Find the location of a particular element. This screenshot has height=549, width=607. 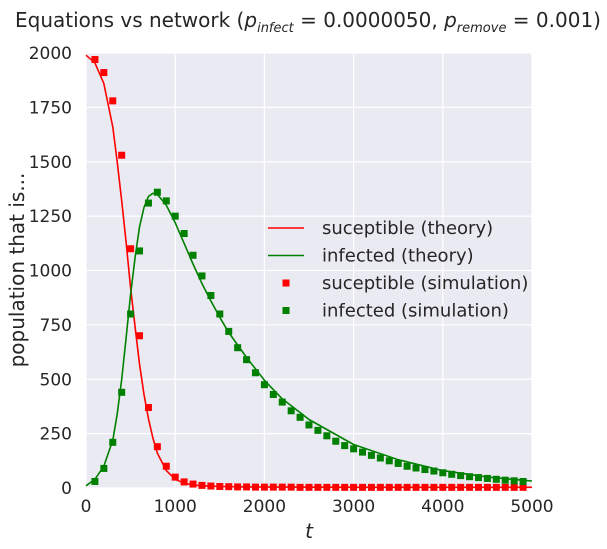

y-tick-labels: 0 250 500 750 1000 1250 1500 1750 2000 is located at coordinates (50, 271).